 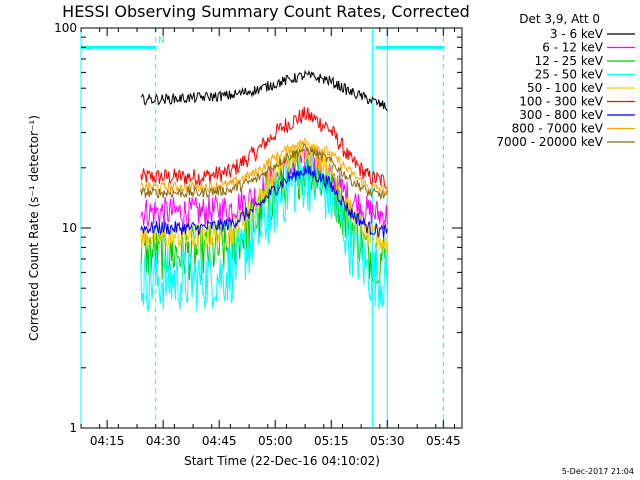 What do you see at coordinates (558, 129) in the screenshot?
I see `legend-label: 800 - 7000 keV` at bounding box center [558, 129].